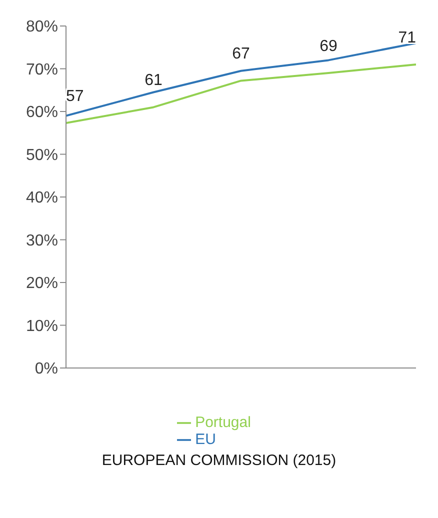 This screenshot has height=518, width=438. What do you see at coordinates (42, 326) in the screenshot?
I see `y-tick-label: 10%` at bounding box center [42, 326].